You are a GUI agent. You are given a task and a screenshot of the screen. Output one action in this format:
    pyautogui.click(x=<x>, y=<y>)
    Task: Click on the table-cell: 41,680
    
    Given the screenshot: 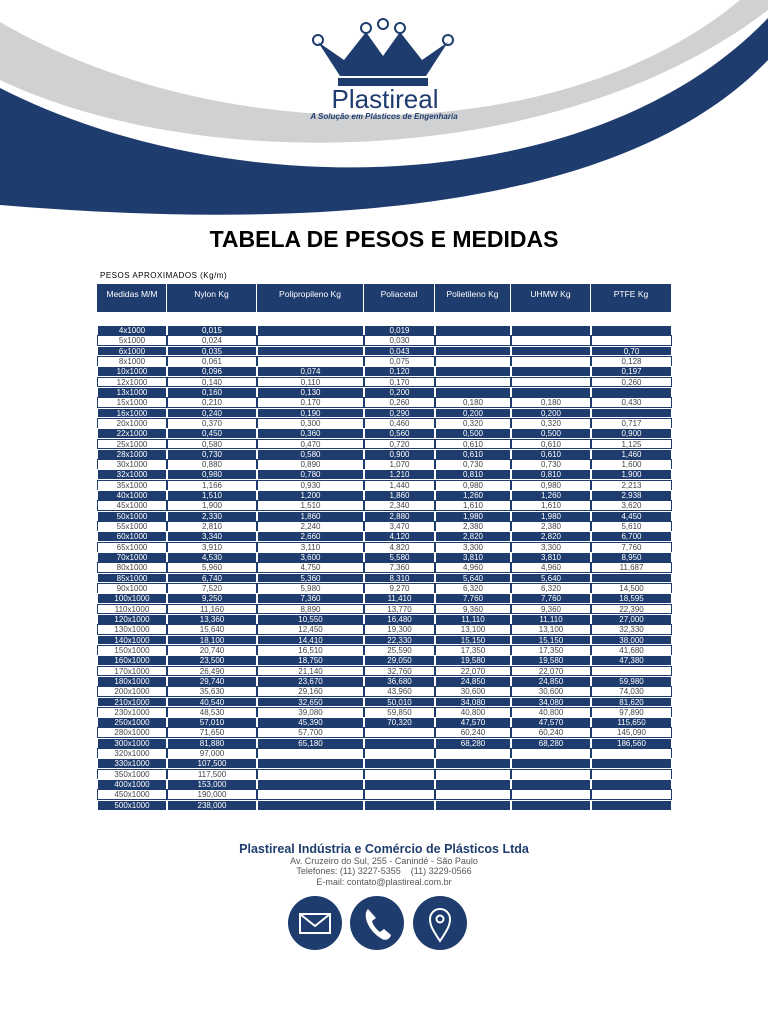 What is the action you would take?
    pyautogui.click(x=631, y=650)
    